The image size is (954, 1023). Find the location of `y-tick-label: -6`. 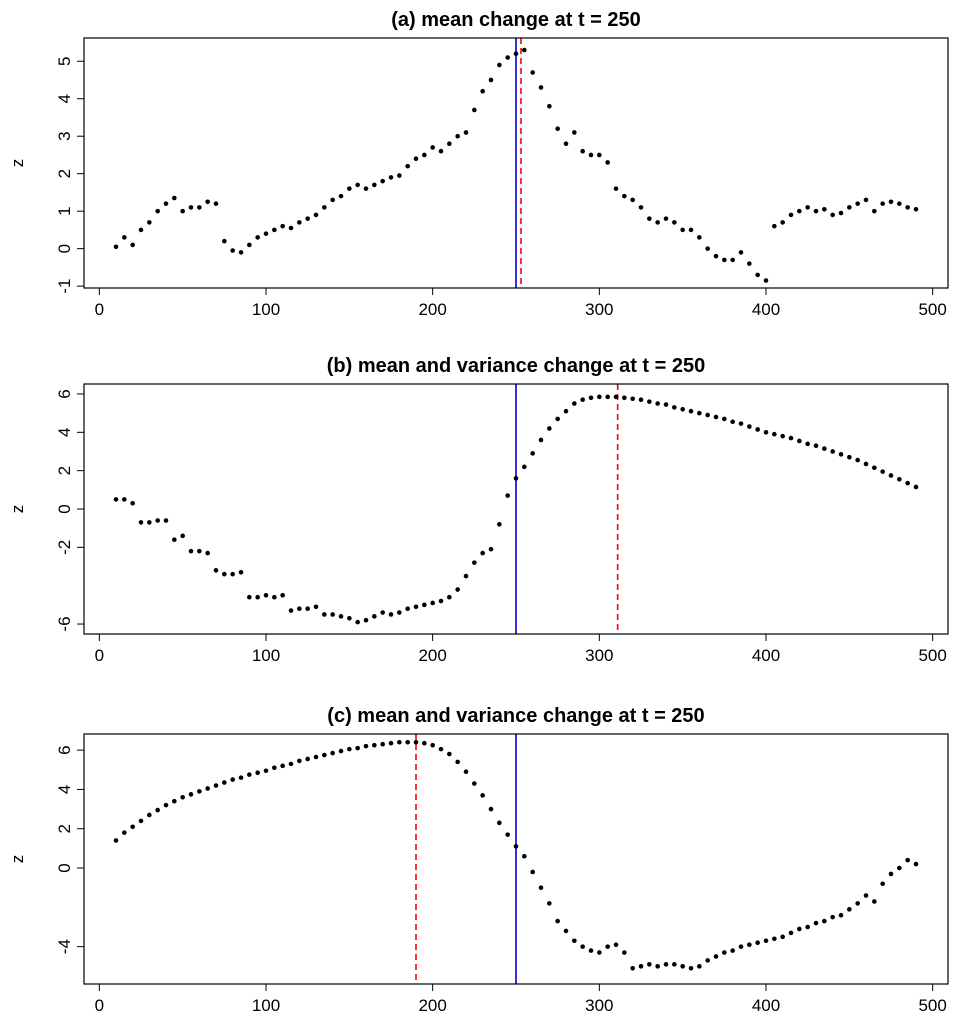

y-tick-label: -6 is located at coordinates (64, 623).